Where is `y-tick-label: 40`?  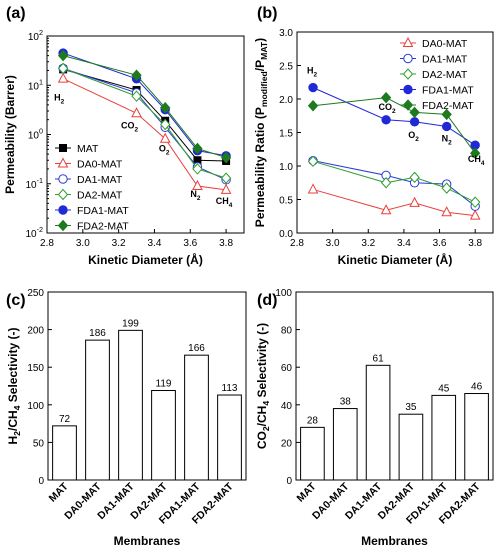 y-tick-label: 40 is located at coordinates (287, 406).